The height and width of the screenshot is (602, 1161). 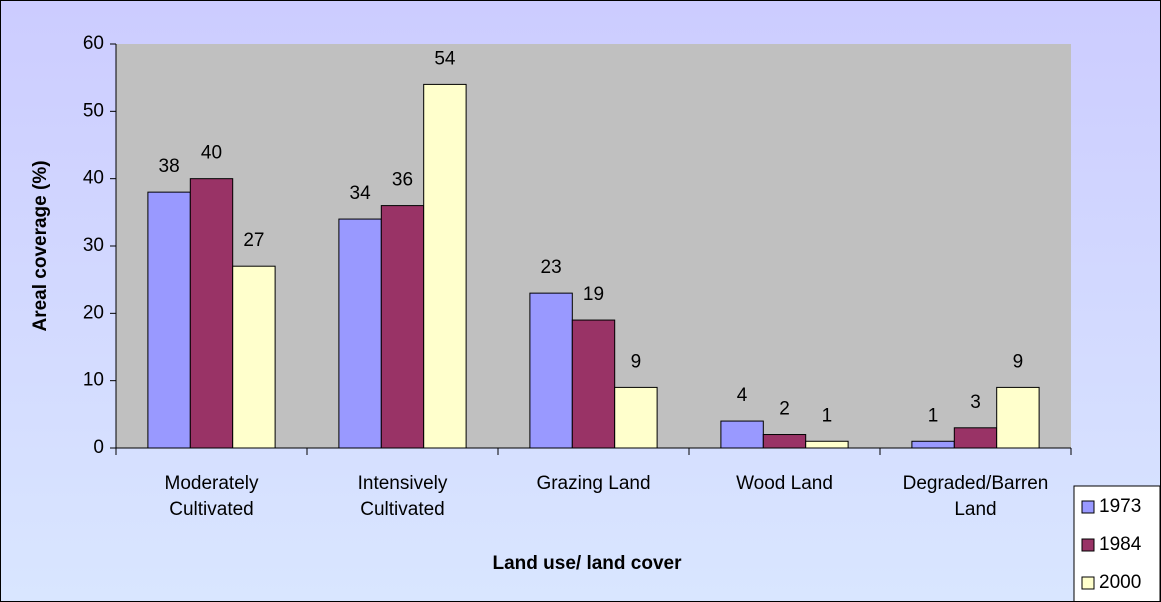 I want to click on x-tick-label: Wood Land, so click(x=784, y=483).